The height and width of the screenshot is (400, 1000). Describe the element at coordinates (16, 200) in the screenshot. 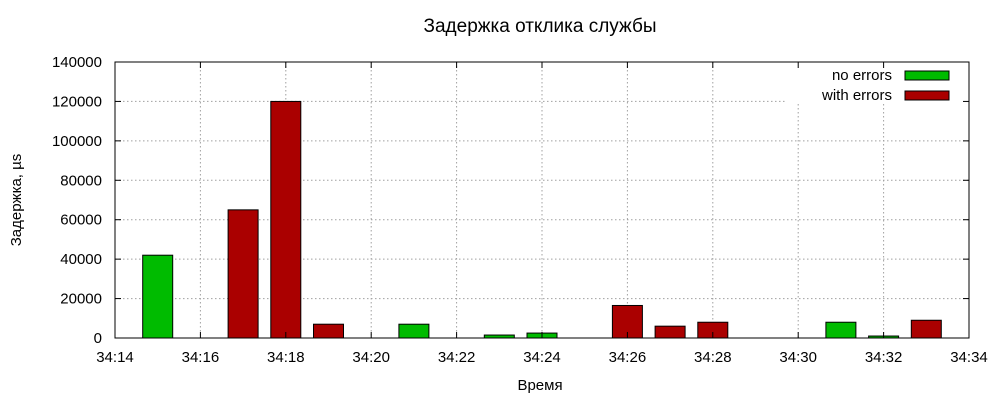

I see `y-axis-label: Задержка, µs` at that location.